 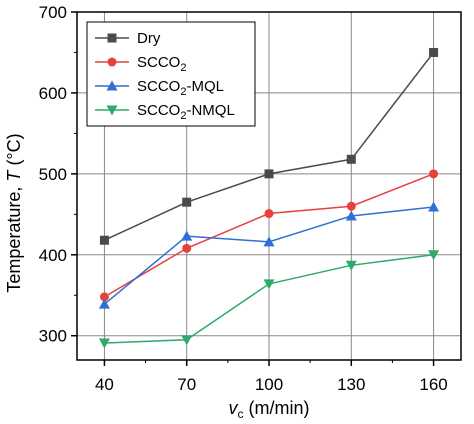 I want to click on x-tick-label: 160, so click(x=433, y=384).